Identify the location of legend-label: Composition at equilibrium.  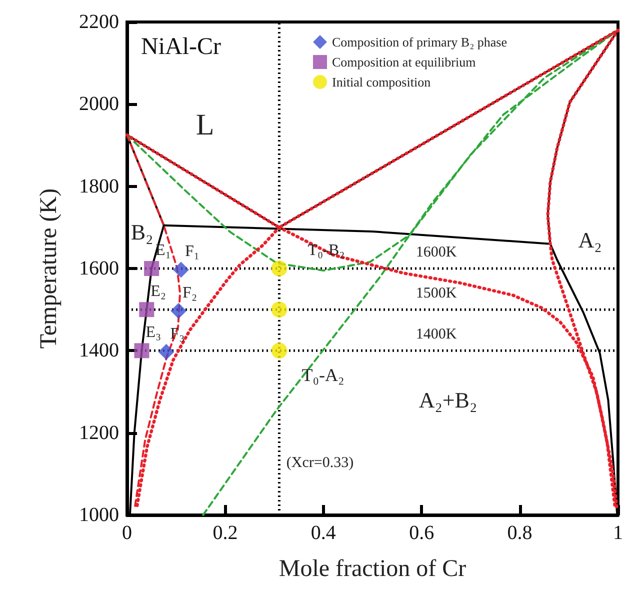
(404, 62).